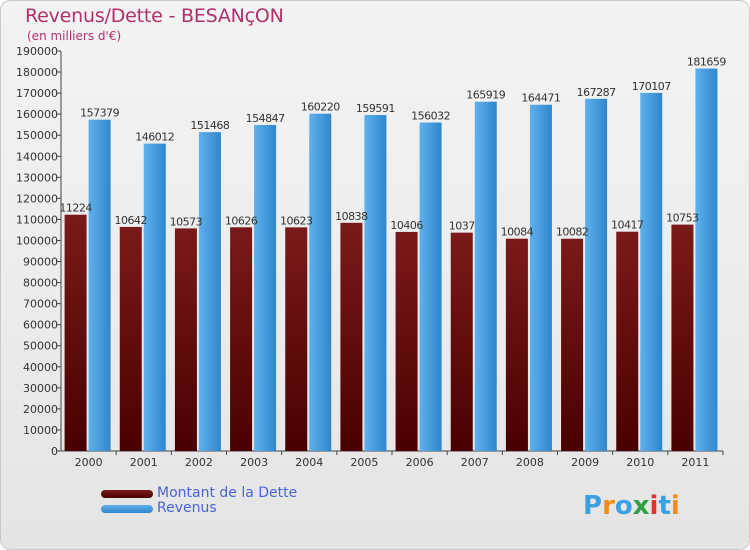 The width and height of the screenshot is (750, 550). I want to click on data-label-debt: 10753, so click(682, 218).